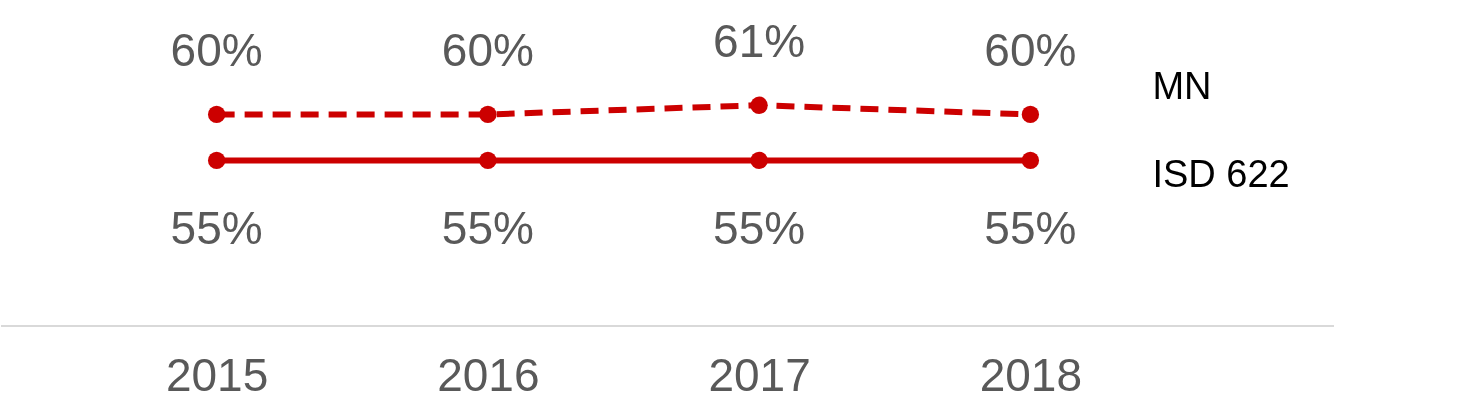 Image resolution: width=1472 pixels, height=412 pixels. I want to click on data-label: 61%, so click(759, 41).